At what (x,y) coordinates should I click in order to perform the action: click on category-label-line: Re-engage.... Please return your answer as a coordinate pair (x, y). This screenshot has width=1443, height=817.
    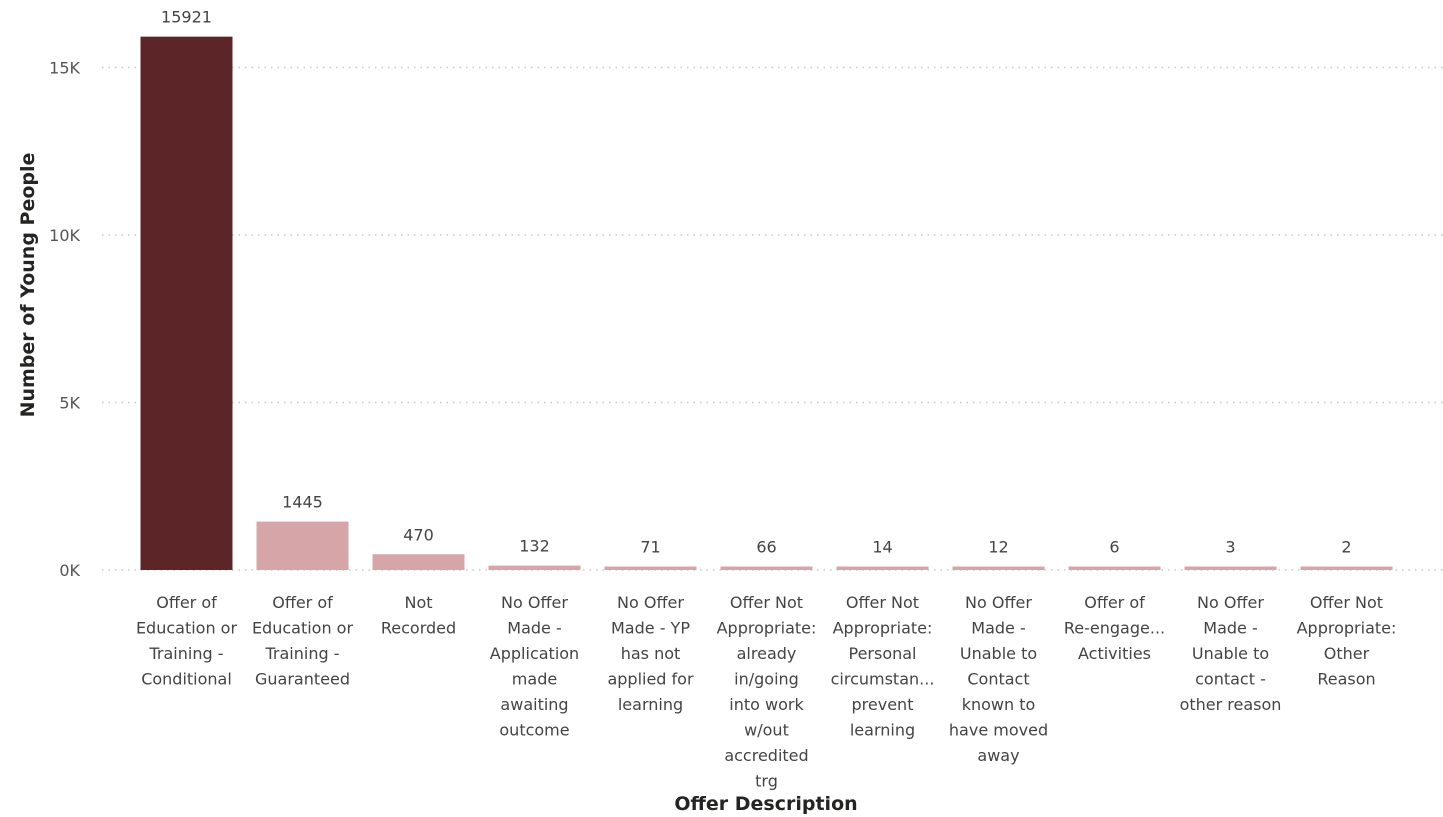
    Looking at the image, I should click on (1114, 628).